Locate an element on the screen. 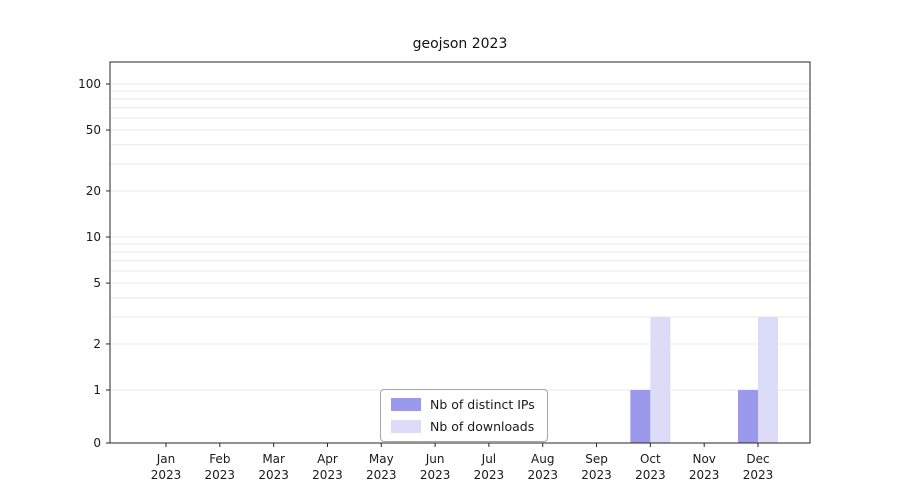  y-tick-label: 0 is located at coordinates (97, 443).